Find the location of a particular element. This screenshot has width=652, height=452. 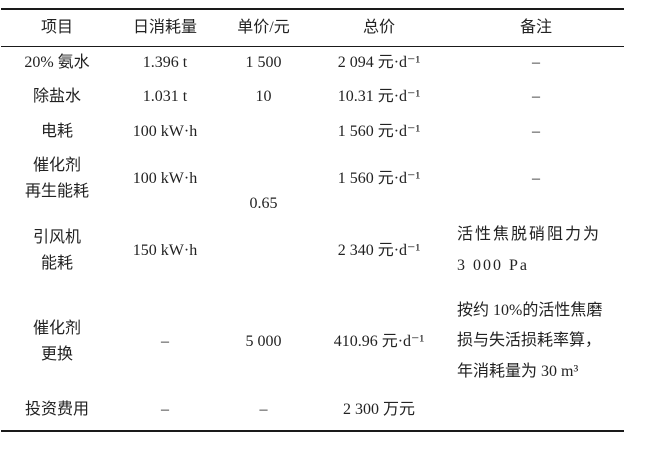

cell-total-price: 2 094 元·d⁻¹ is located at coordinates (379, 63).